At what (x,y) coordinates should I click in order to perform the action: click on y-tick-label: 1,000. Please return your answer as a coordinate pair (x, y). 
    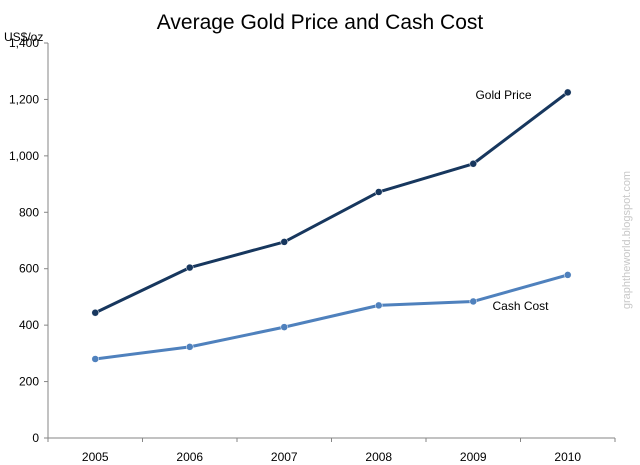
    Looking at the image, I should click on (24, 156).